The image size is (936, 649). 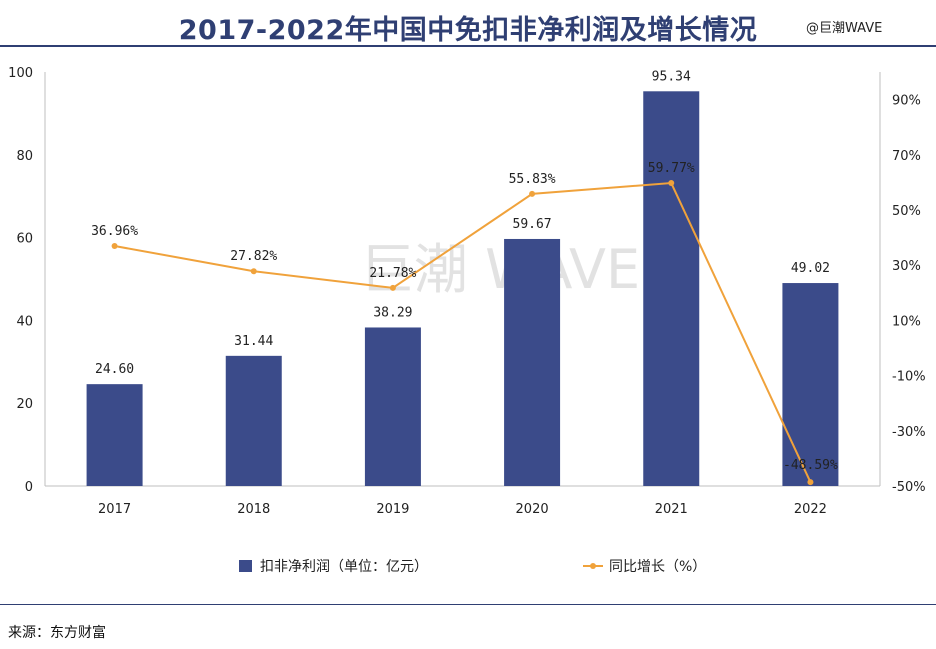 What do you see at coordinates (29, 487) in the screenshot?
I see `y-left-tick-label: 0` at bounding box center [29, 487].